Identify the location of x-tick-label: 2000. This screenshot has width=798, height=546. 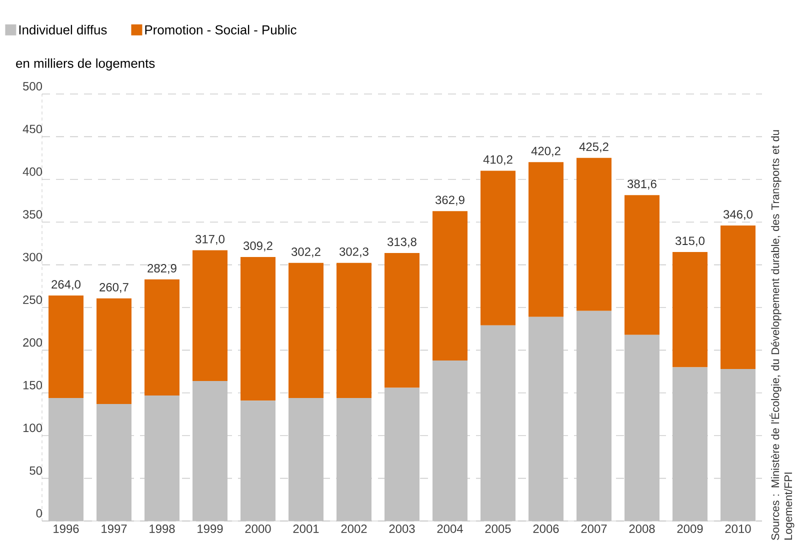
(258, 528).